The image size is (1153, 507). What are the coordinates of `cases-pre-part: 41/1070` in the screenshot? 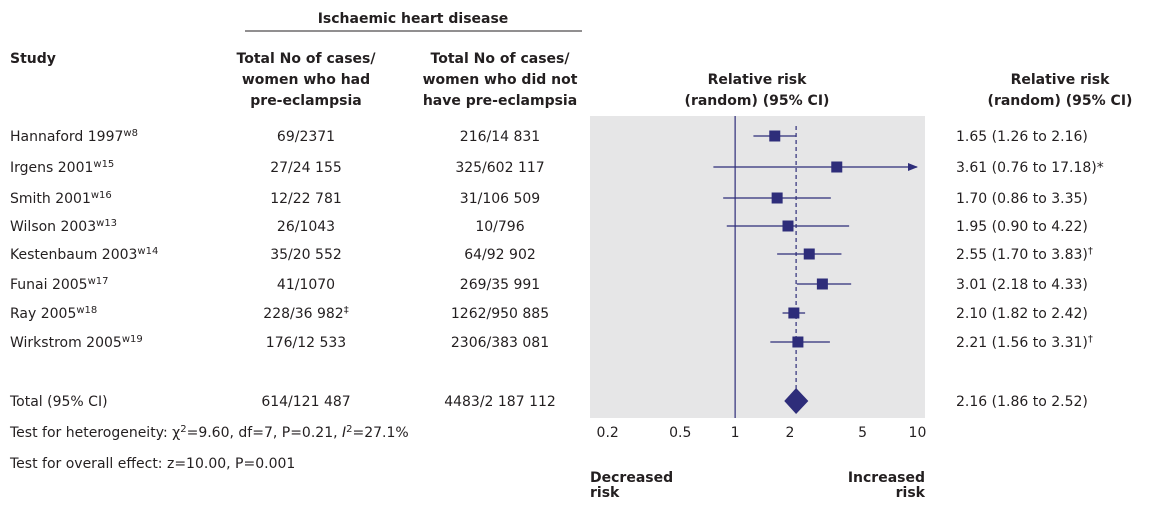 It's located at (306, 285).